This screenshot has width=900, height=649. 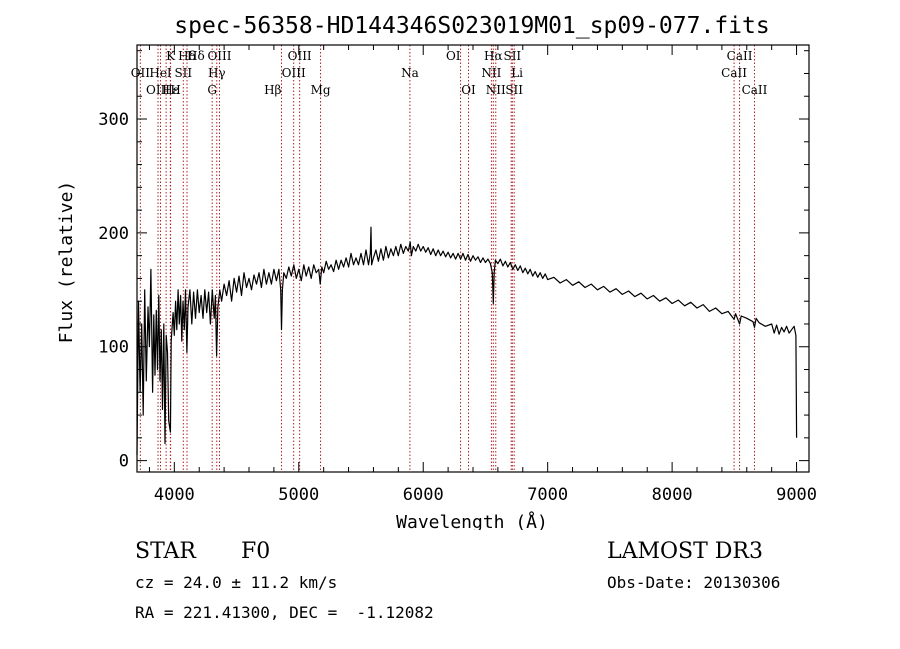 I want to click on y-tick-label: 0, so click(x=124, y=462).